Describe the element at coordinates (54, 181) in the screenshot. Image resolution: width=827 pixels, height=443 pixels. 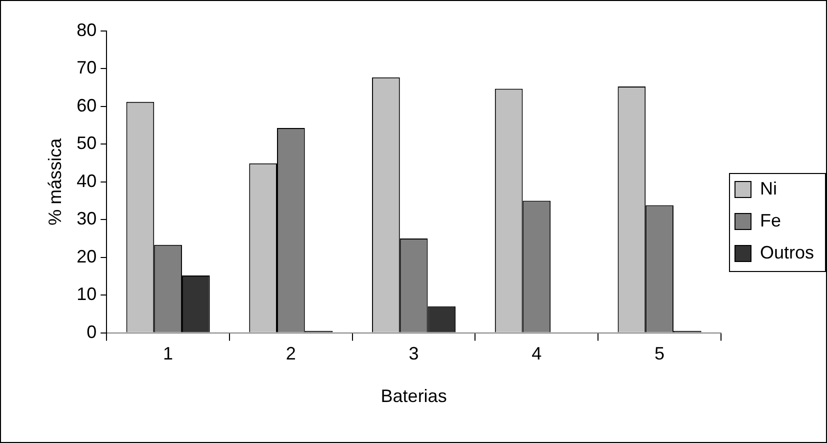
I see `y-axis-title: % mássica` at that location.